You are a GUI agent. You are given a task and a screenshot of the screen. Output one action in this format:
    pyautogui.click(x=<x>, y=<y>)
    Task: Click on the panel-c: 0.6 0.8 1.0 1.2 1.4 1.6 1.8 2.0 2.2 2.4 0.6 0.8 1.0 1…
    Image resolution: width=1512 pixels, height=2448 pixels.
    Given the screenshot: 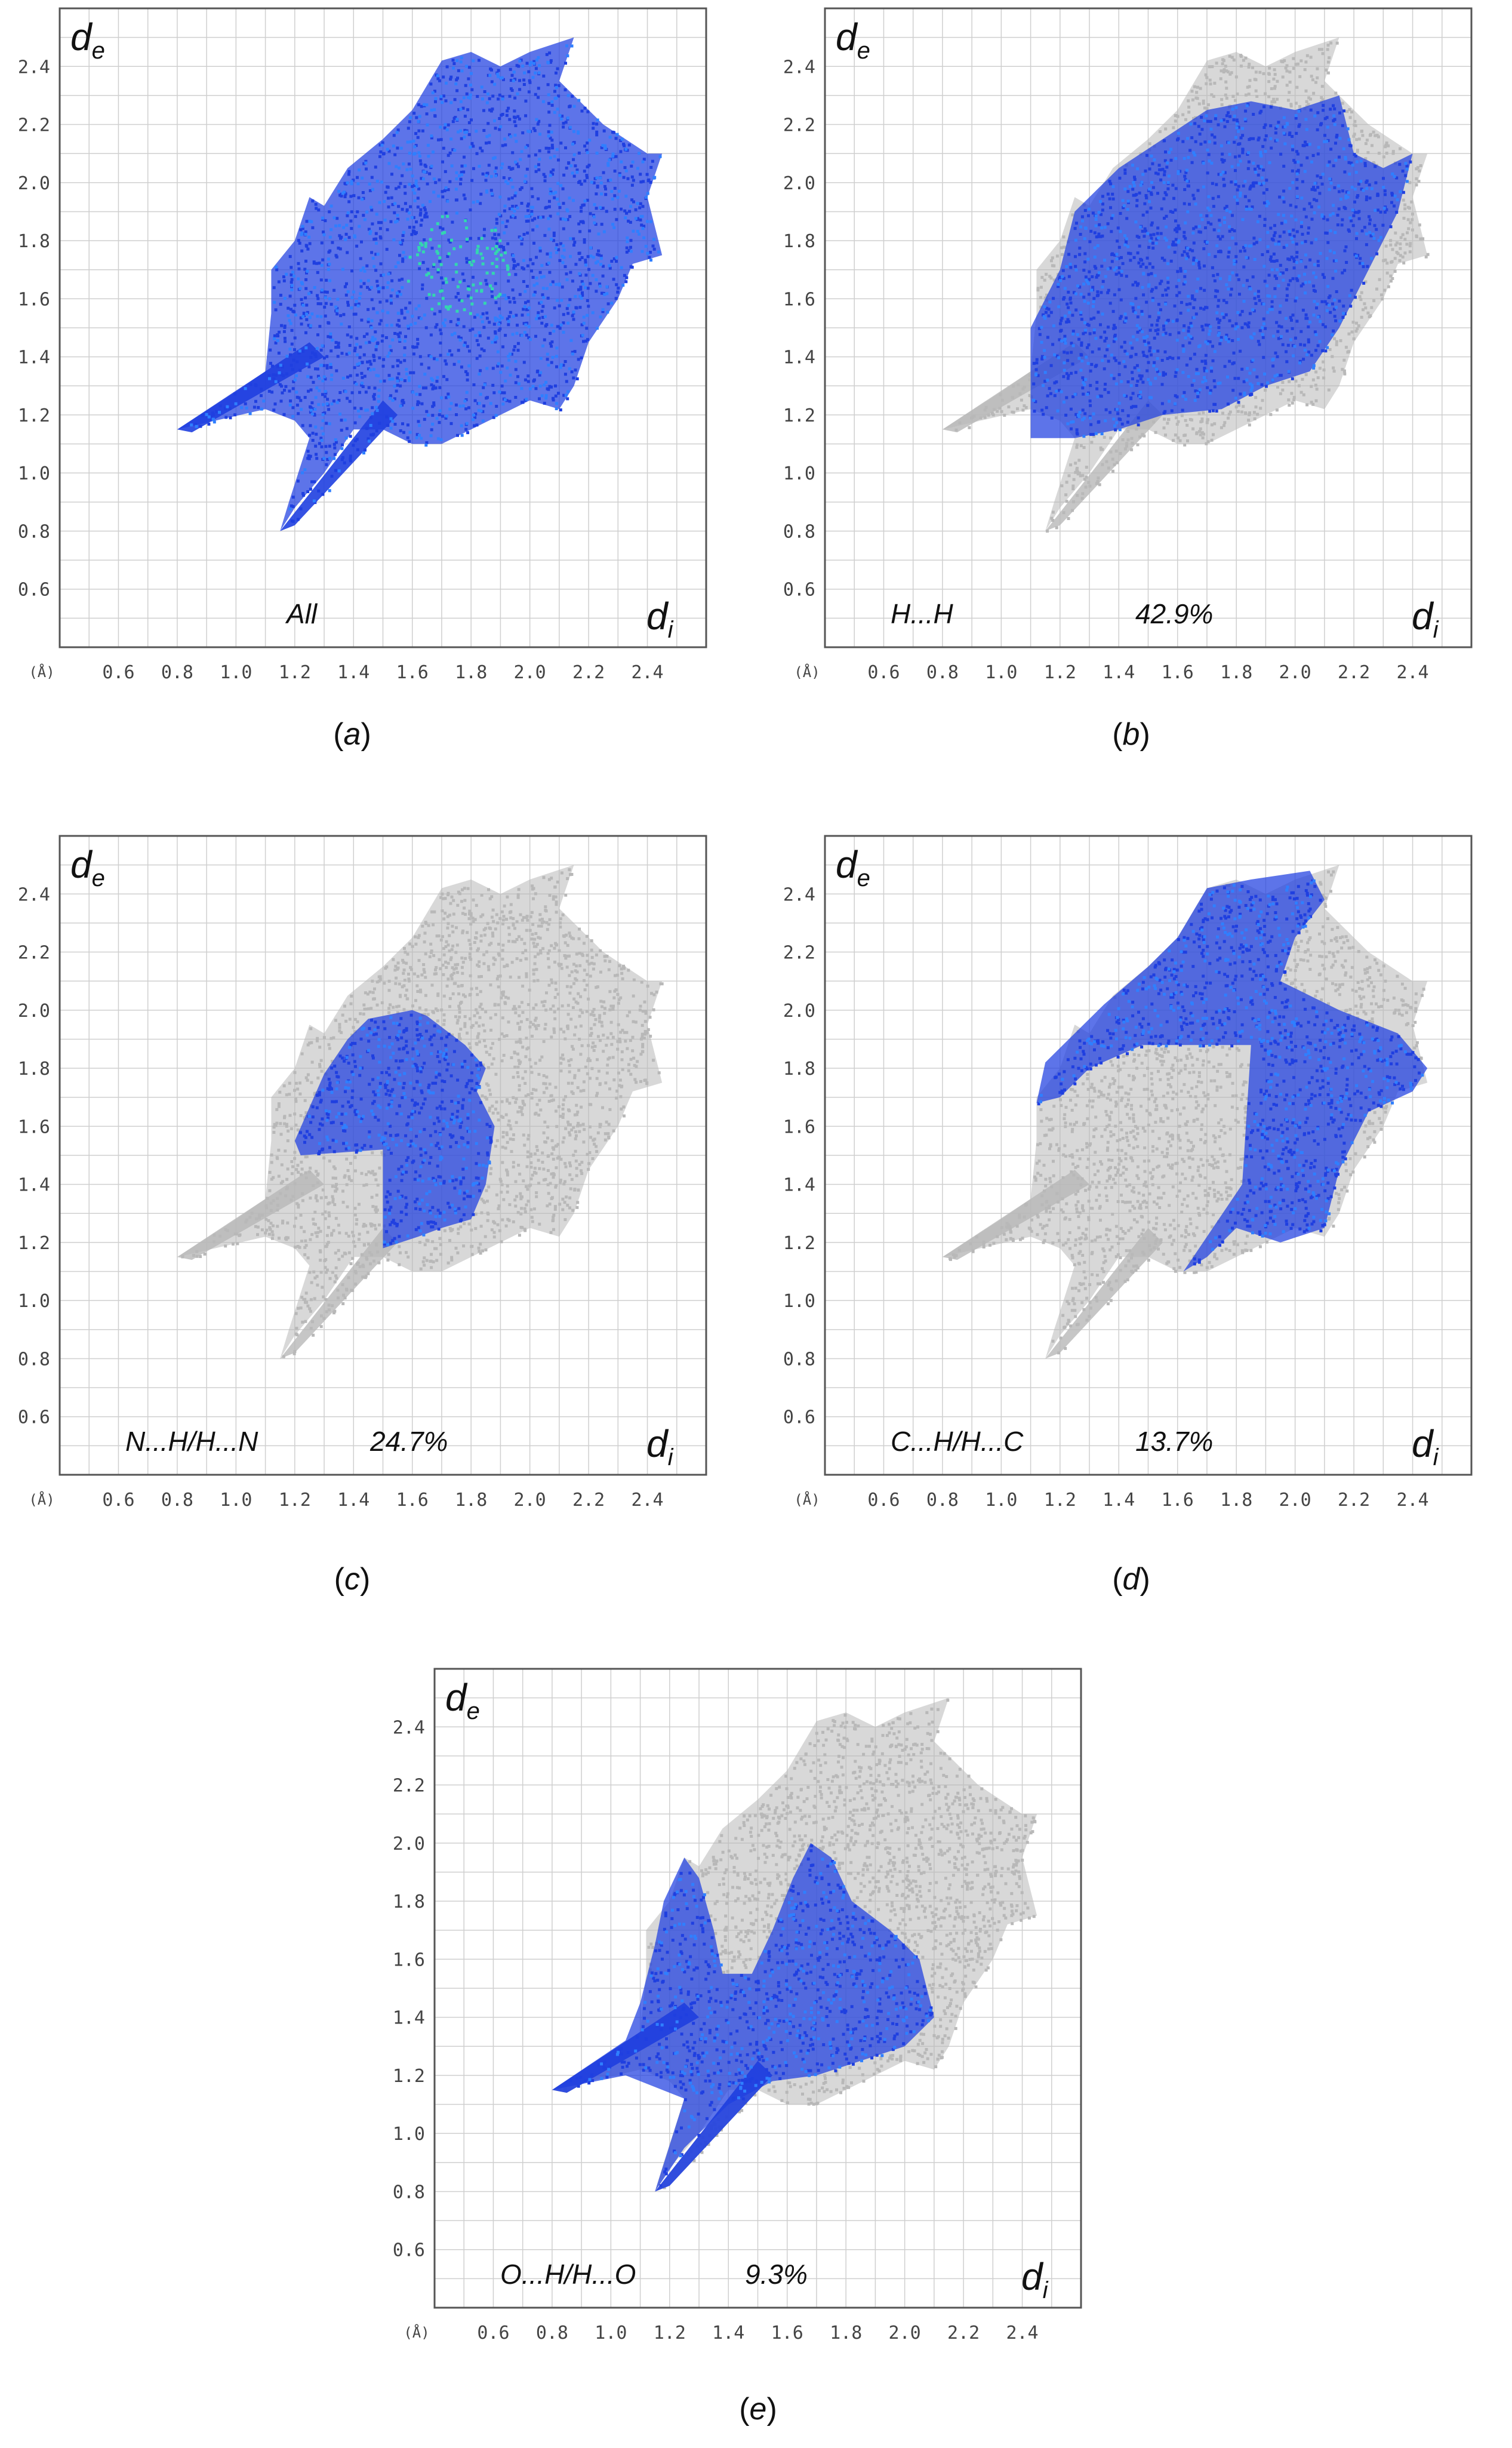 What is the action you would take?
    pyautogui.click(x=362, y=1173)
    